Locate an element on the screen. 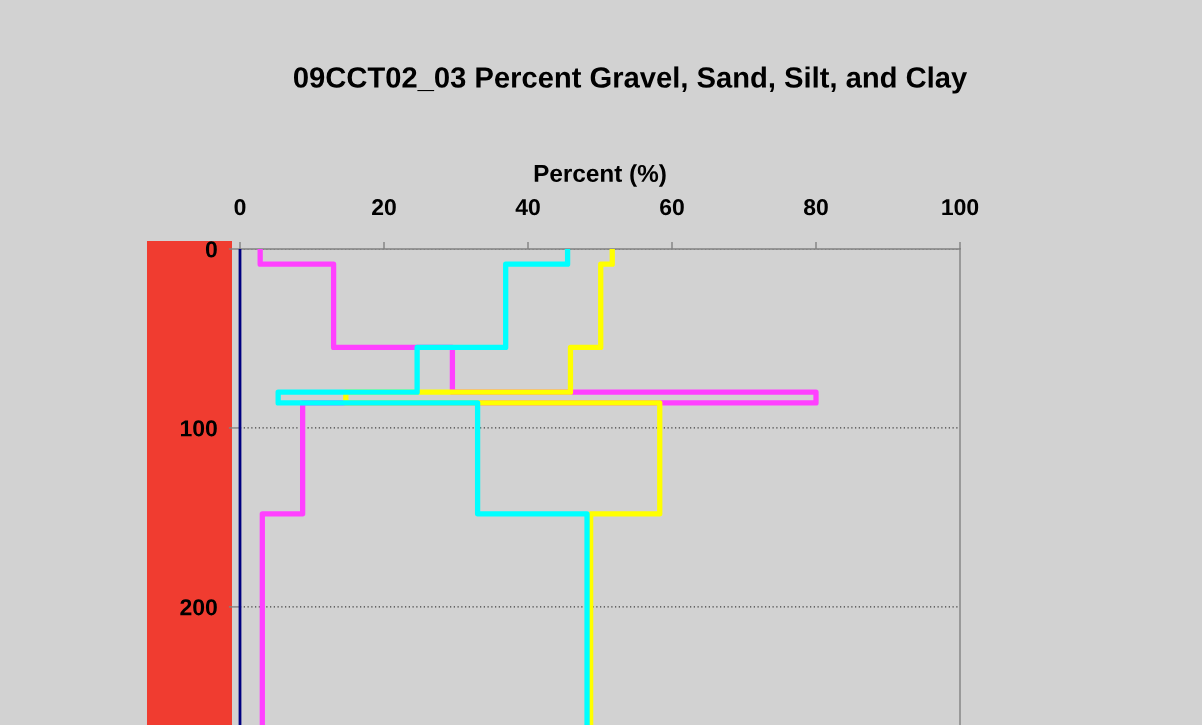 This screenshot has width=1202, height=725. x-tick-label: 0 is located at coordinates (240, 207).